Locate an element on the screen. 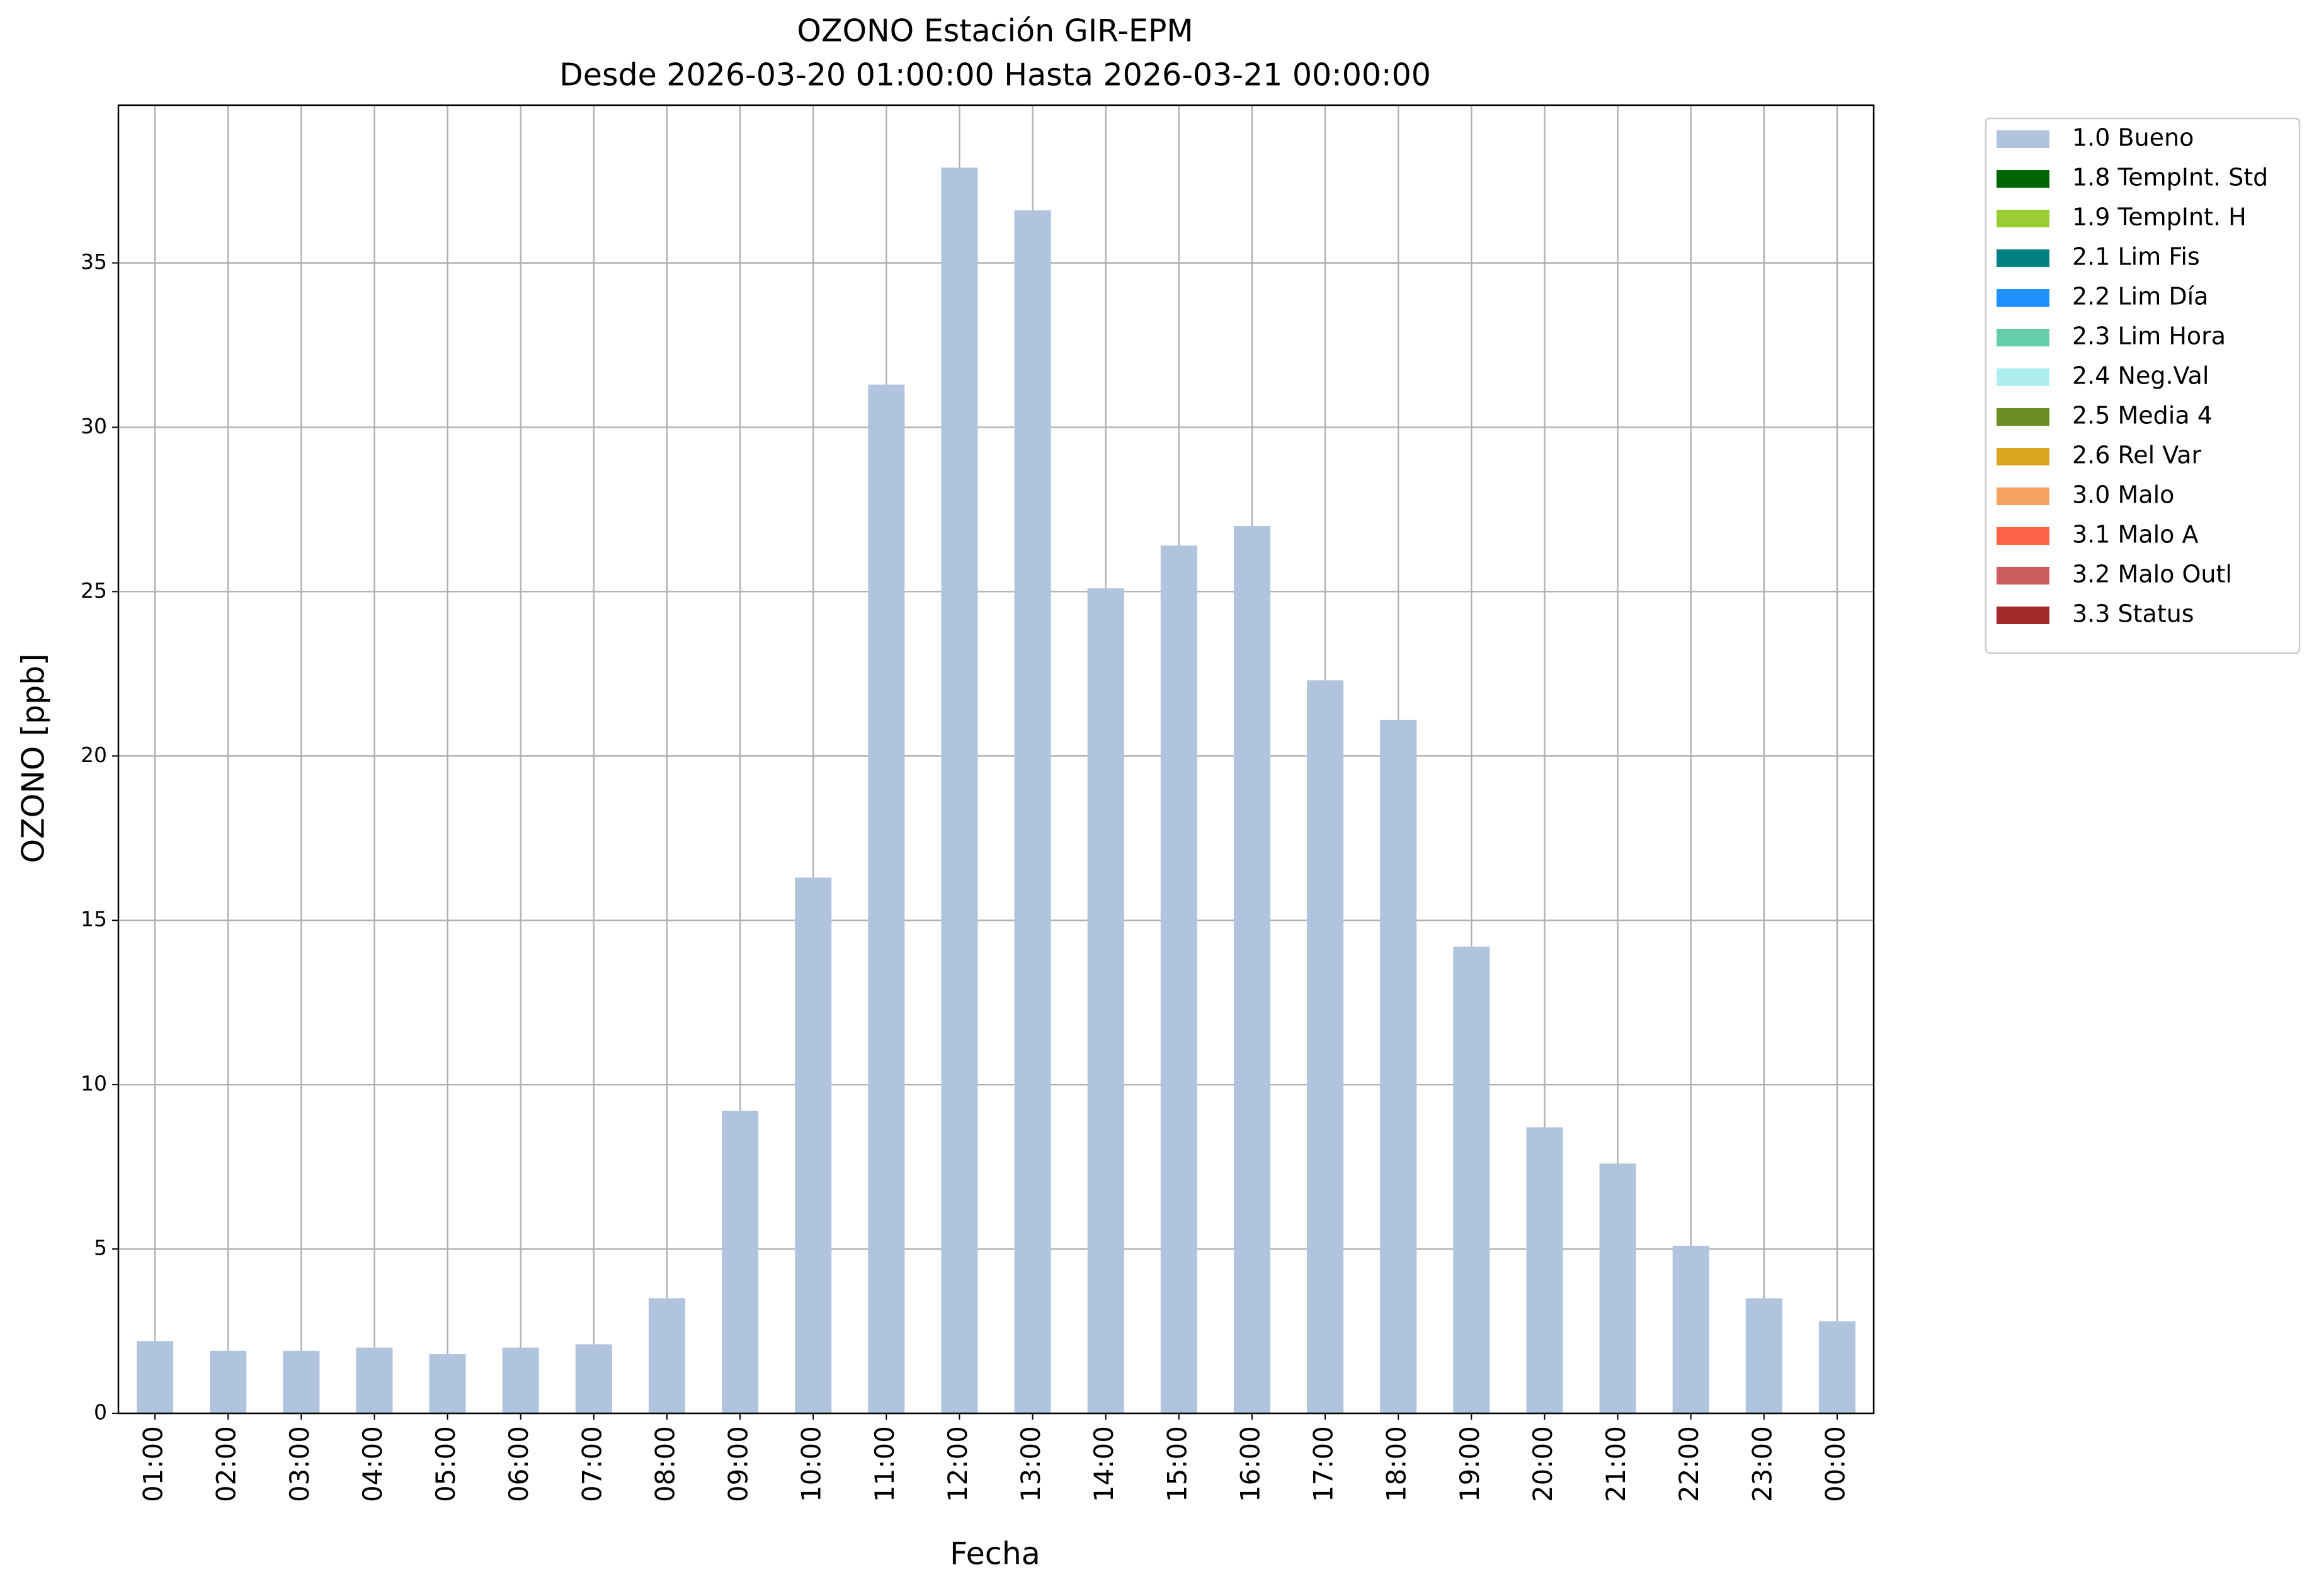 The width and height of the screenshot is (2319, 1596). legend-label: 2.1 Lim Fis is located at coordinates (2136, 257).